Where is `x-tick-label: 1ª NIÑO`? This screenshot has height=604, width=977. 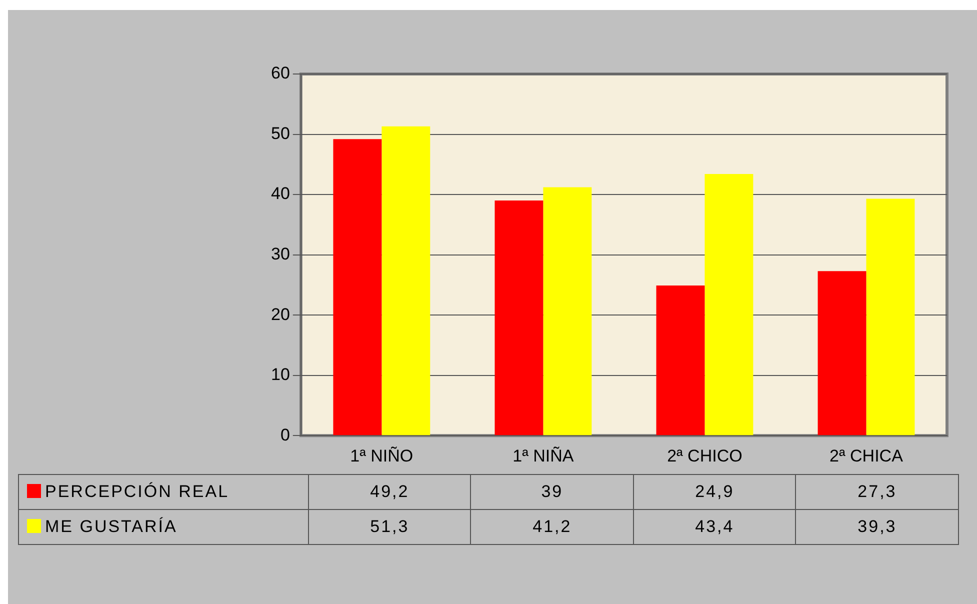
x-tick-label: 1ª NIÑO is located at coordinates (382, 456).